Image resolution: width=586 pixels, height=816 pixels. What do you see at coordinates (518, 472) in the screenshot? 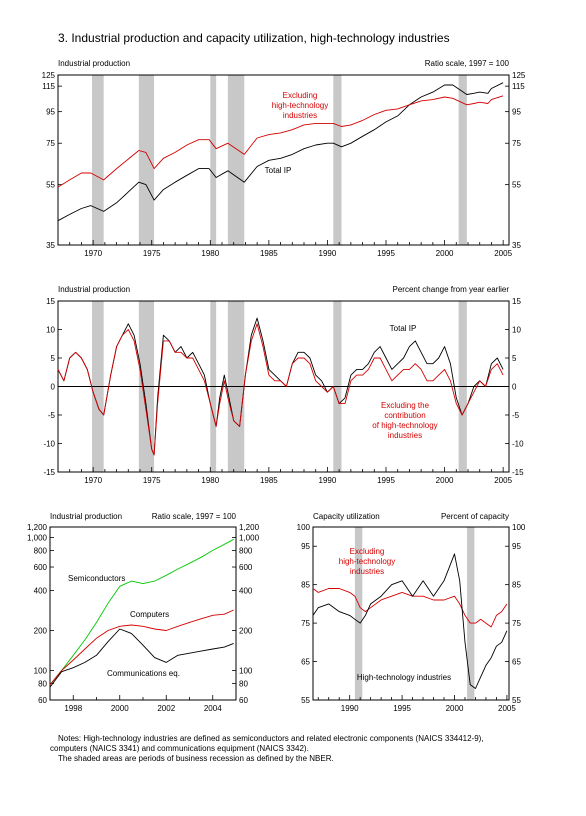
I see `y-tick-label-right: -15` at bounding box center [518, 472].